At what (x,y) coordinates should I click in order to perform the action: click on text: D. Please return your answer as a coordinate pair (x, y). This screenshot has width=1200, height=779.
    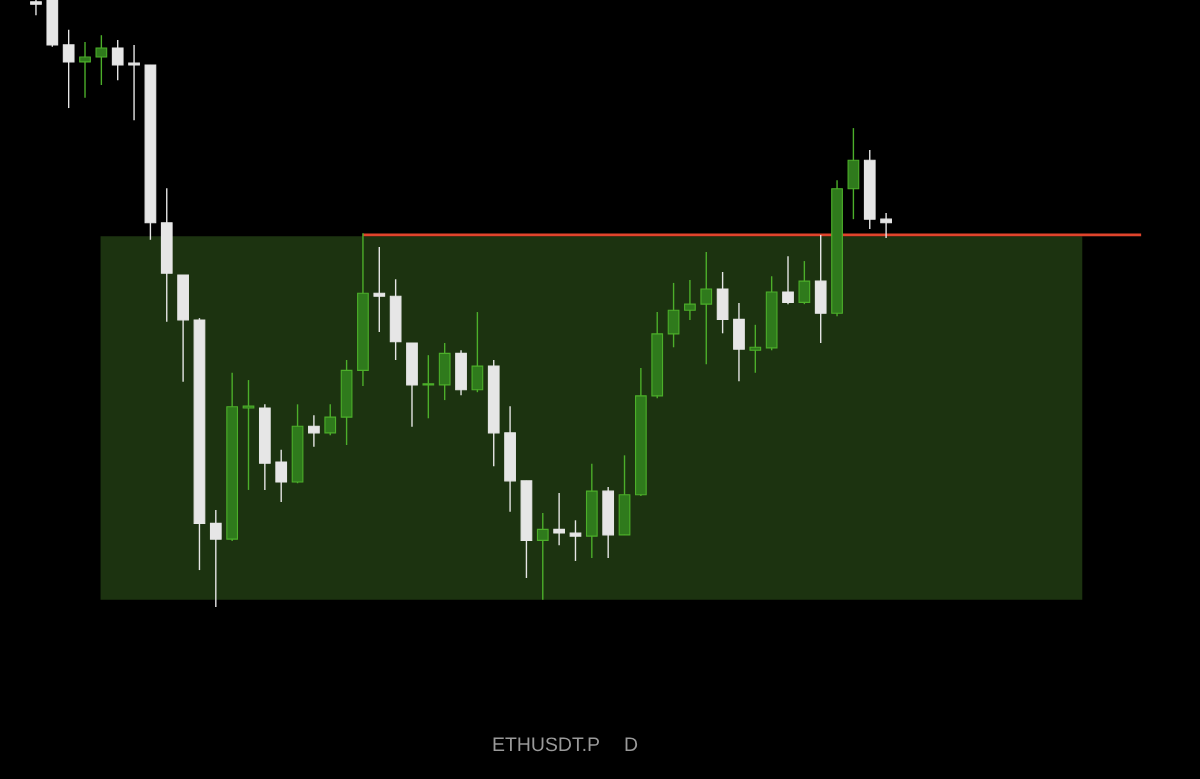
    Looking at the image, I should click on (631, 744).